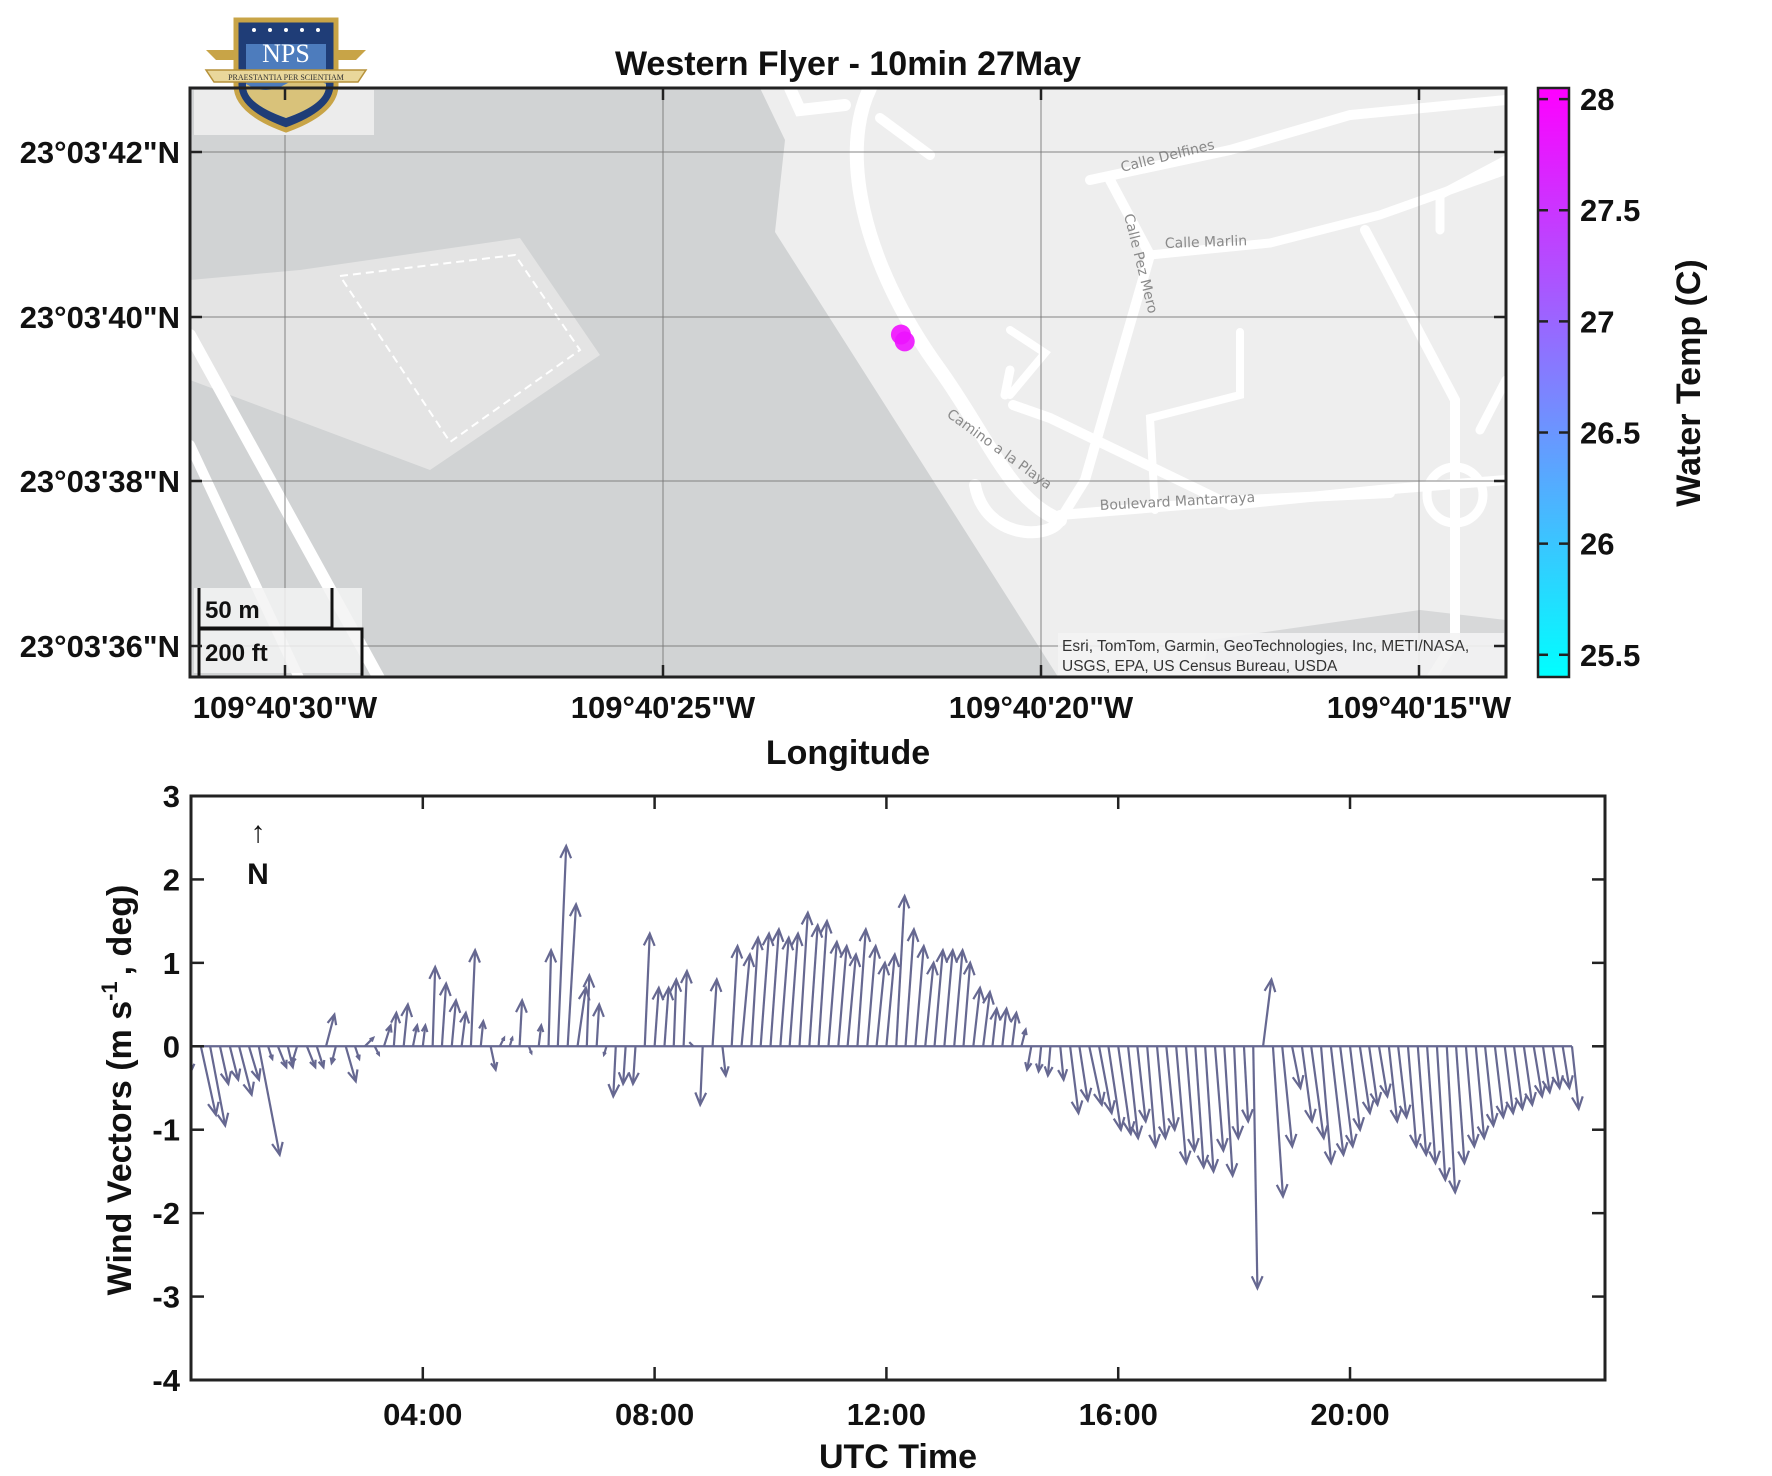 The height and width of the screenshot is (1476, 1772). I want to click on colorbar-tick-label: 27, so click(1597, 321).